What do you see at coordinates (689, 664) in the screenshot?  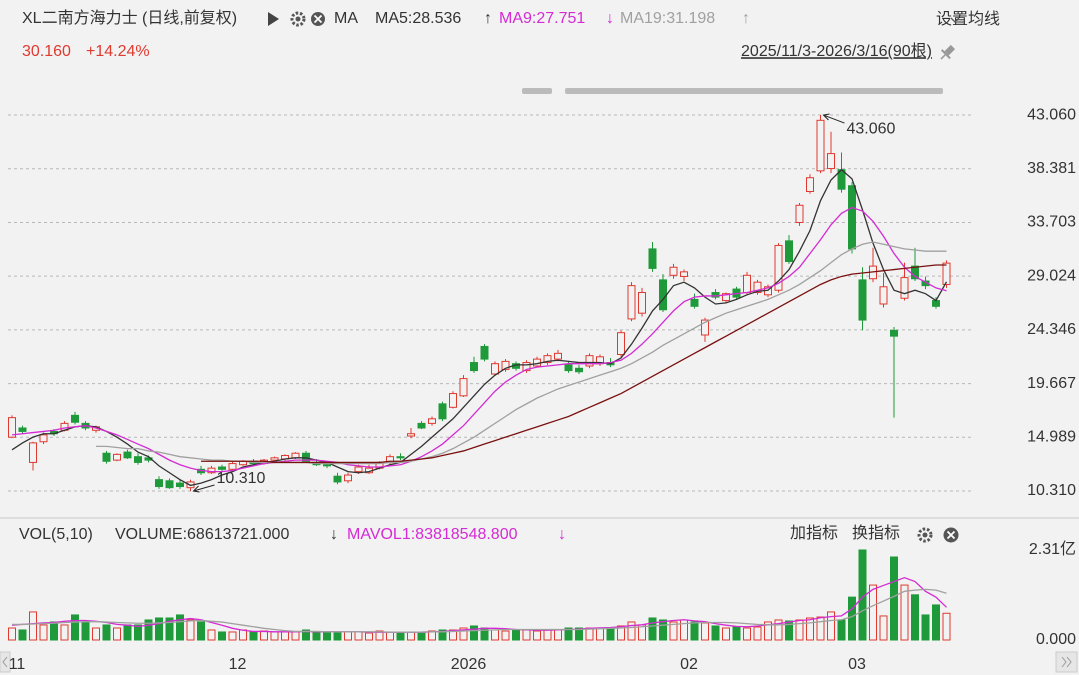 I see `x-tick-label: 02` at bounding box center [689, 664].